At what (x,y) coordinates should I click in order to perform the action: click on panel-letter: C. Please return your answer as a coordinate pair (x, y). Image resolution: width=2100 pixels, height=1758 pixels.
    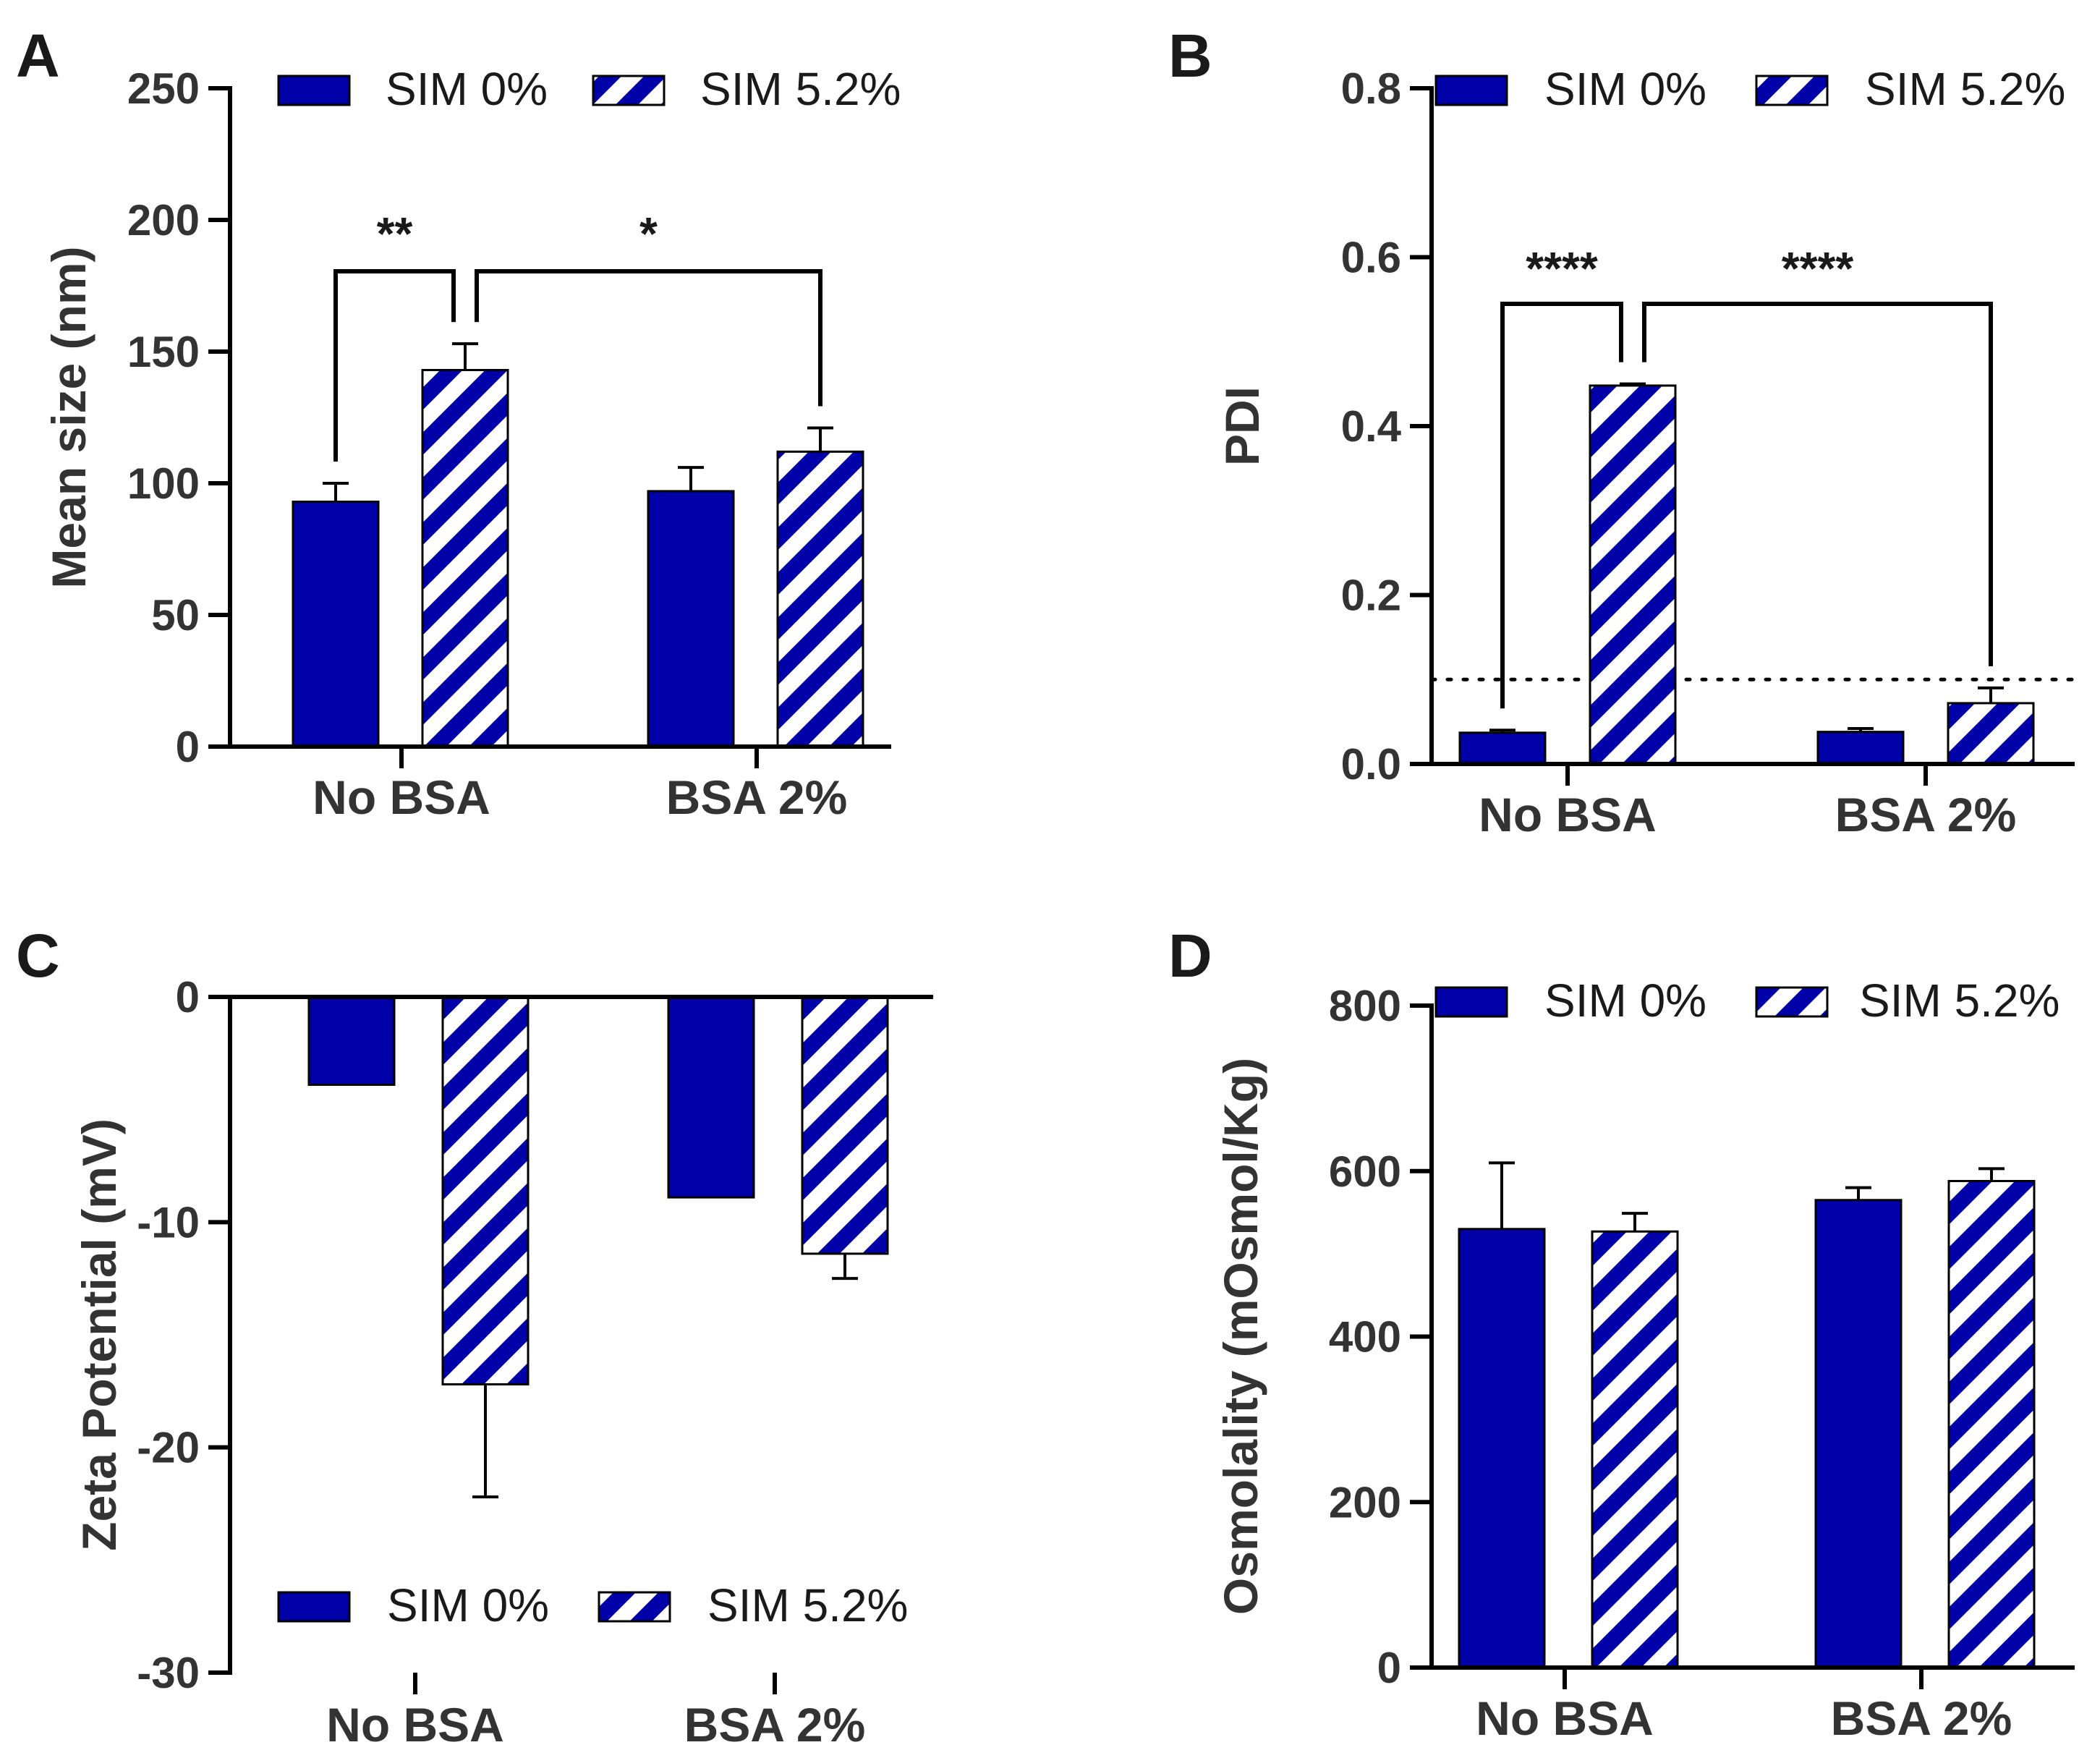
    Looking at the image, I should click on (38, 956).